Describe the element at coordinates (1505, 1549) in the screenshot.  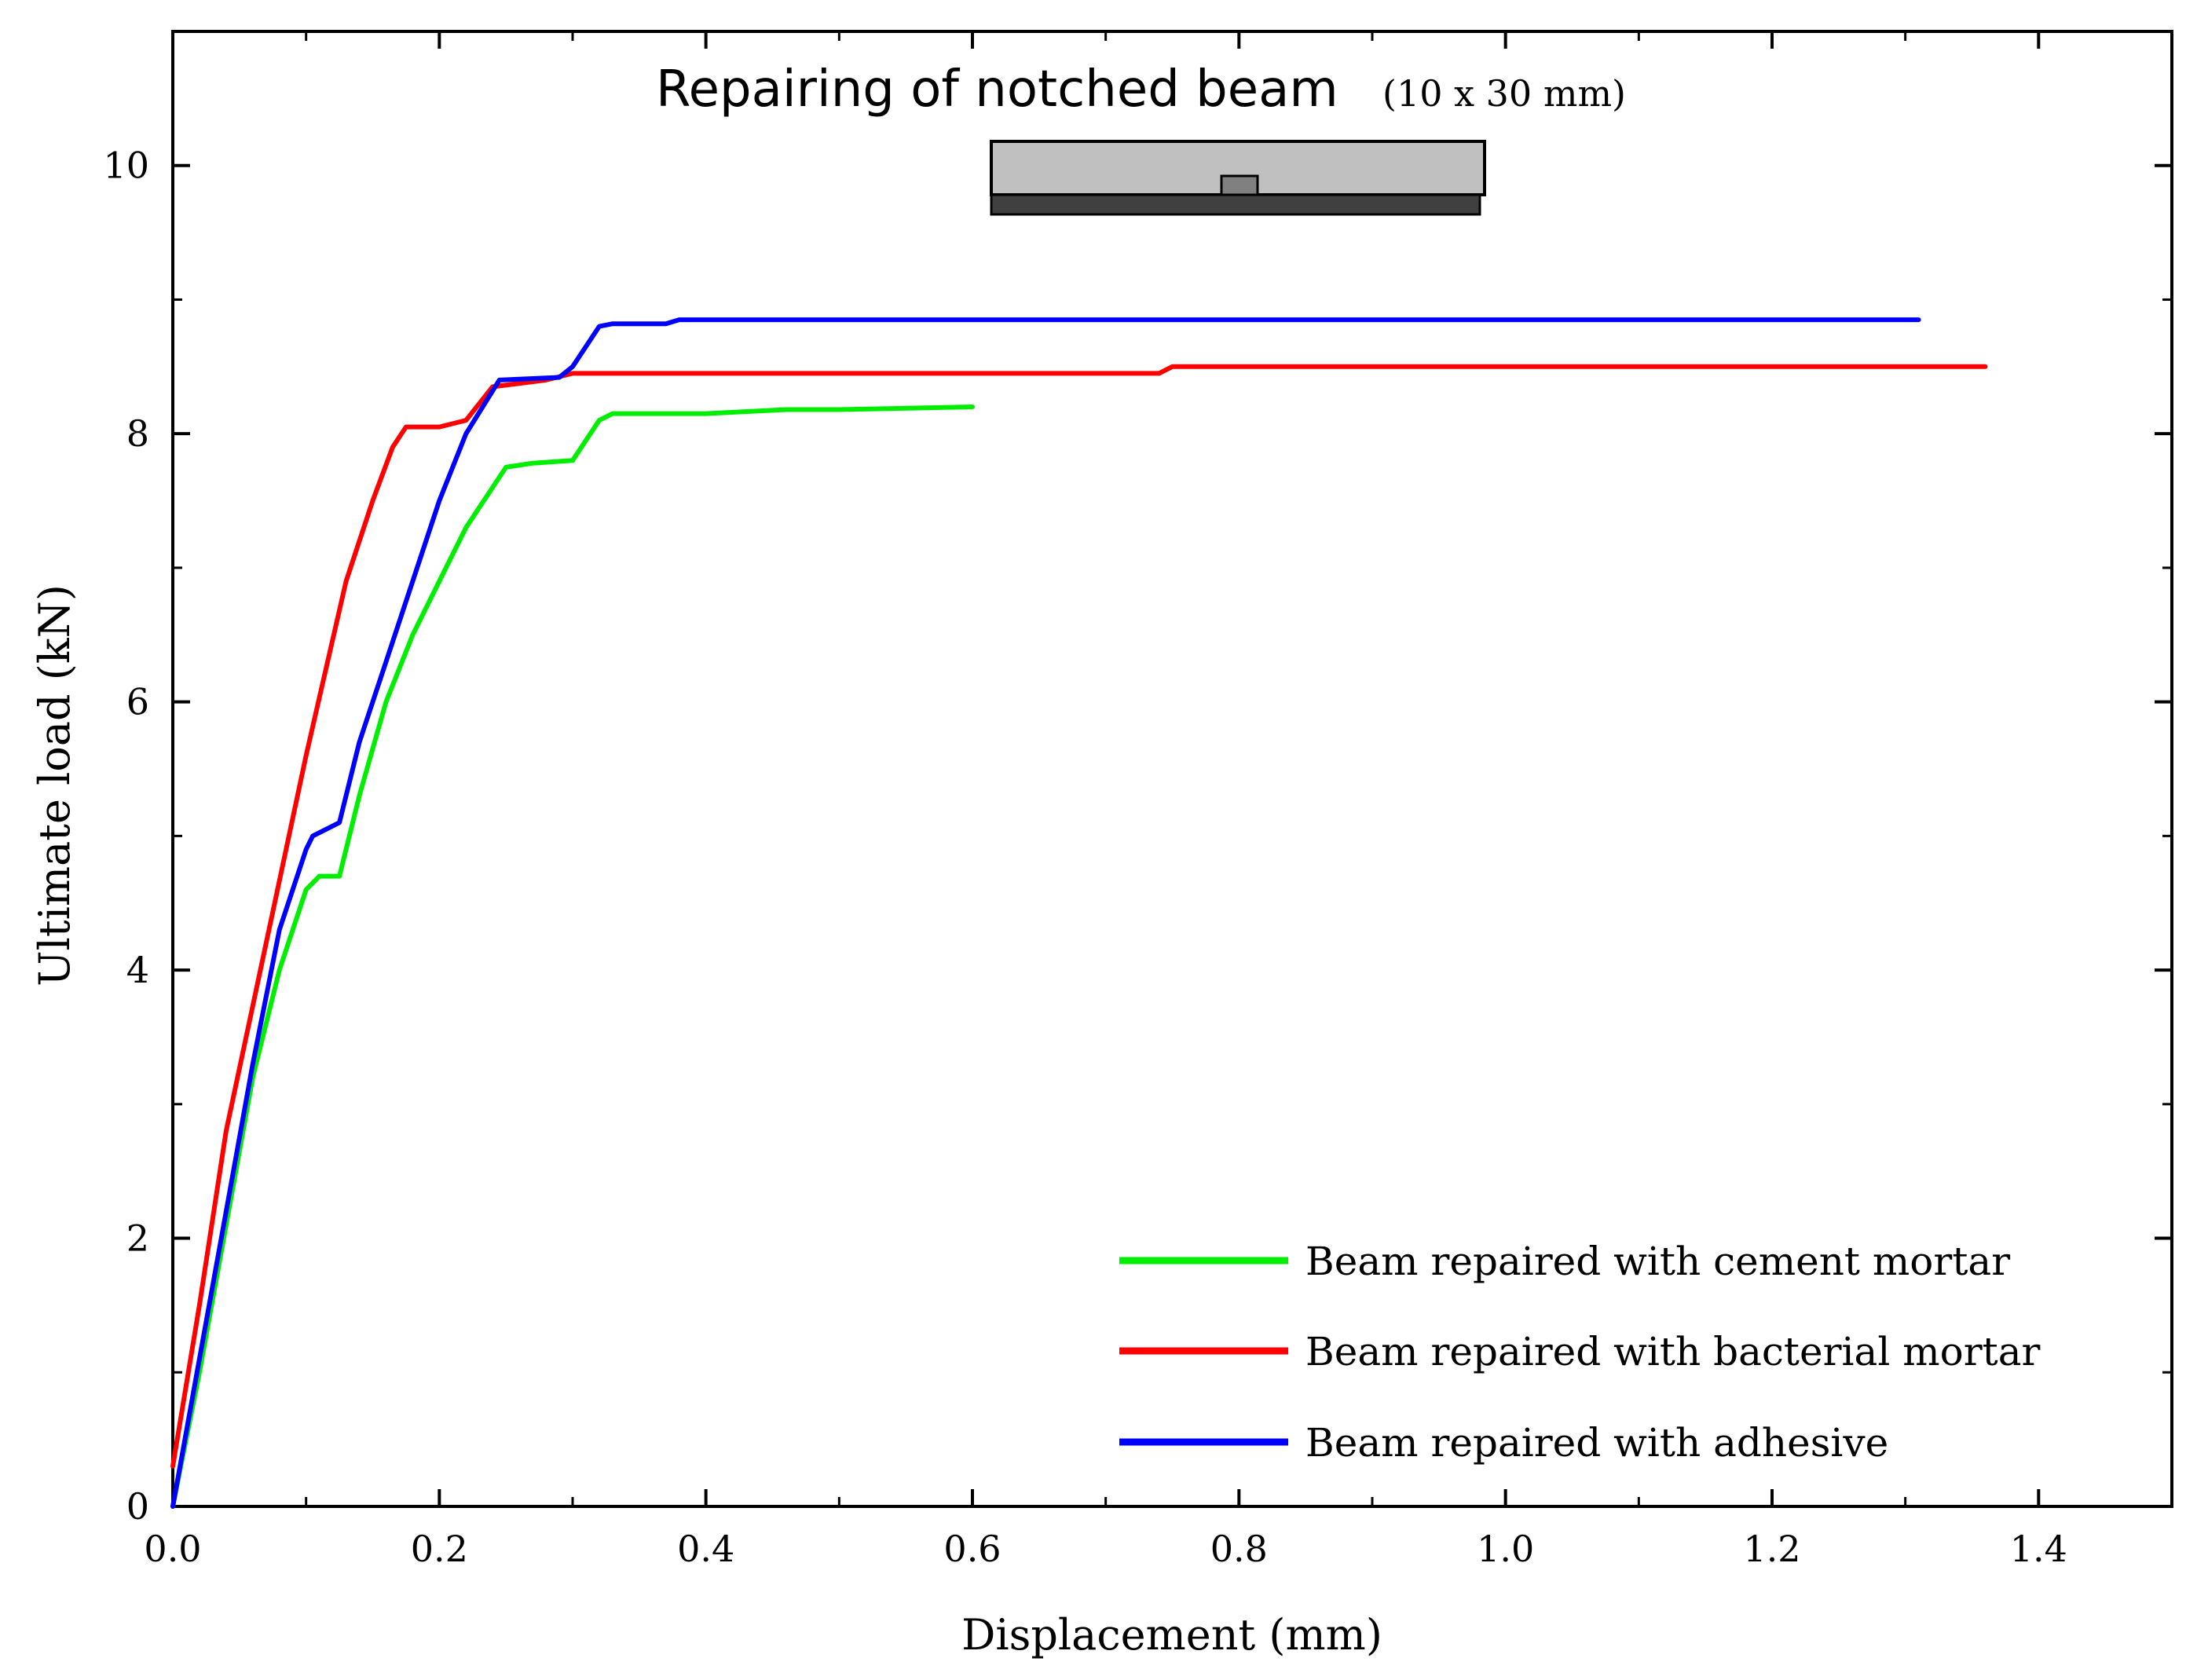
I see `x-tick-label: 1.0` at that location.